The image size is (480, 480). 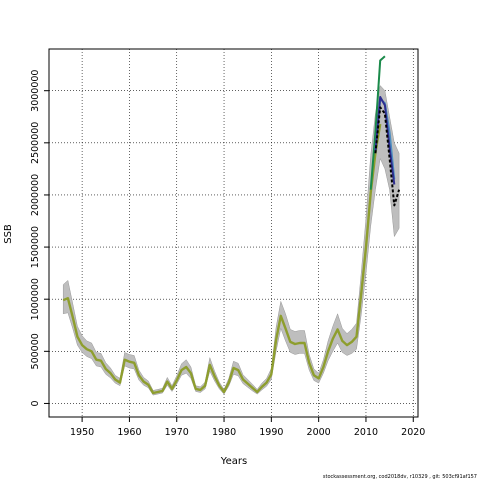 What do you see at coordinates (35, 299) in the screenshot?
I see `y-tick-label: 1000000` at bounding box center [35, 299].